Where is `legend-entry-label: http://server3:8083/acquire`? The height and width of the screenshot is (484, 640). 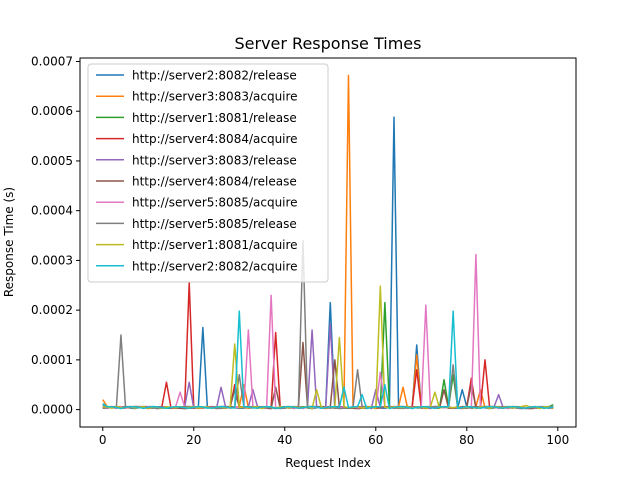
legend-entry-label: http://server3:8083/acquire is located at coordinates (215, 97).